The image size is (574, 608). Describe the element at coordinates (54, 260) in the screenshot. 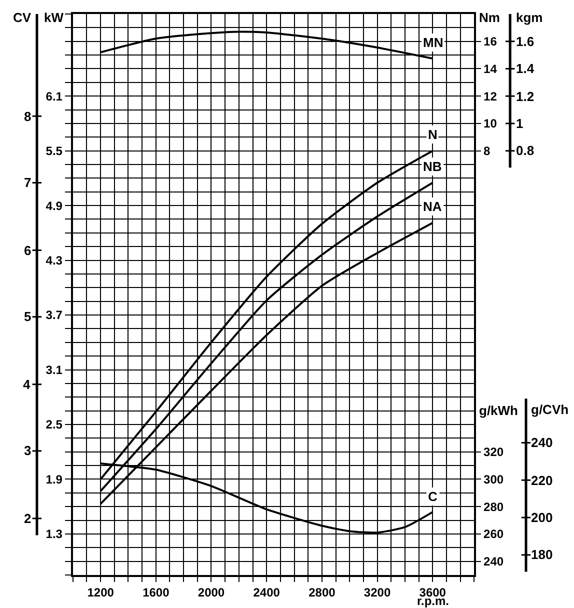

I see `y-tick-label: 4.3` at that location.